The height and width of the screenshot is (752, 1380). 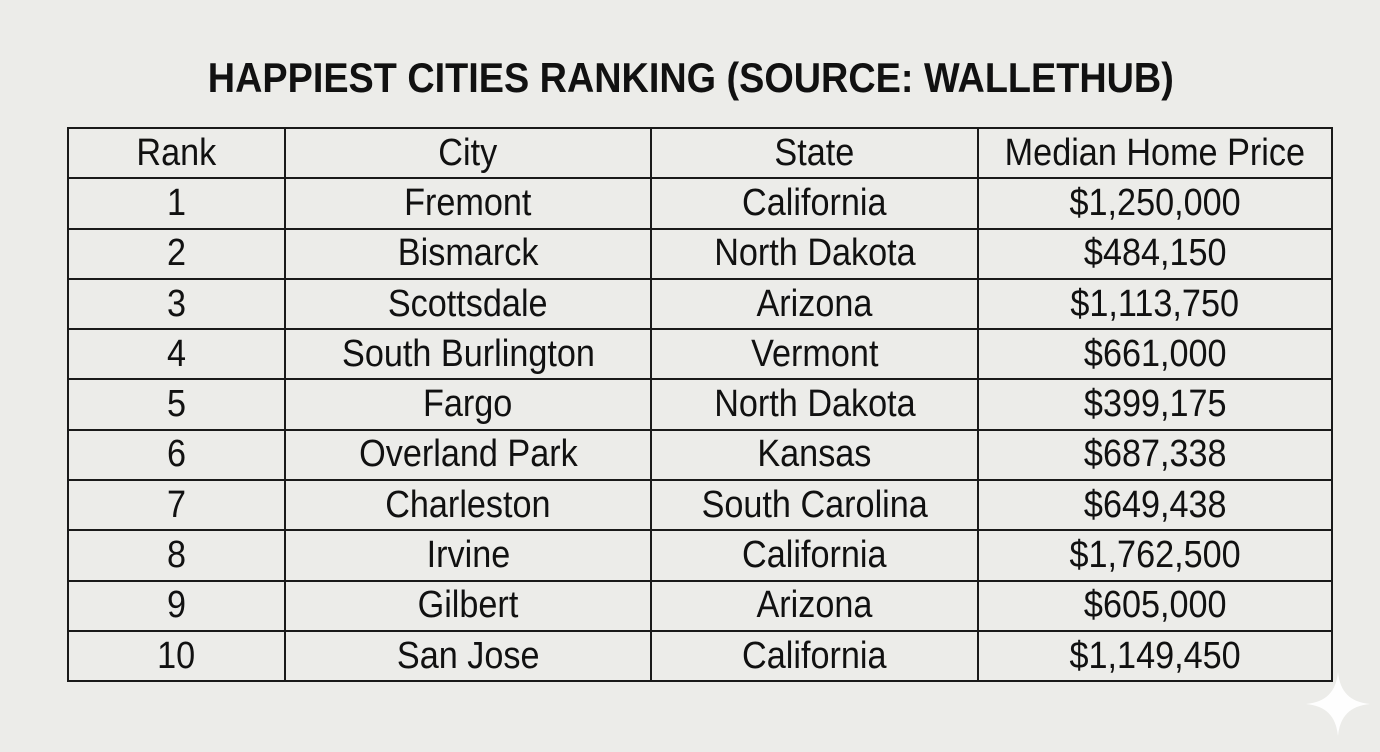 I want to click on city-cell: Scottsdale, so click(x=468, y=304).